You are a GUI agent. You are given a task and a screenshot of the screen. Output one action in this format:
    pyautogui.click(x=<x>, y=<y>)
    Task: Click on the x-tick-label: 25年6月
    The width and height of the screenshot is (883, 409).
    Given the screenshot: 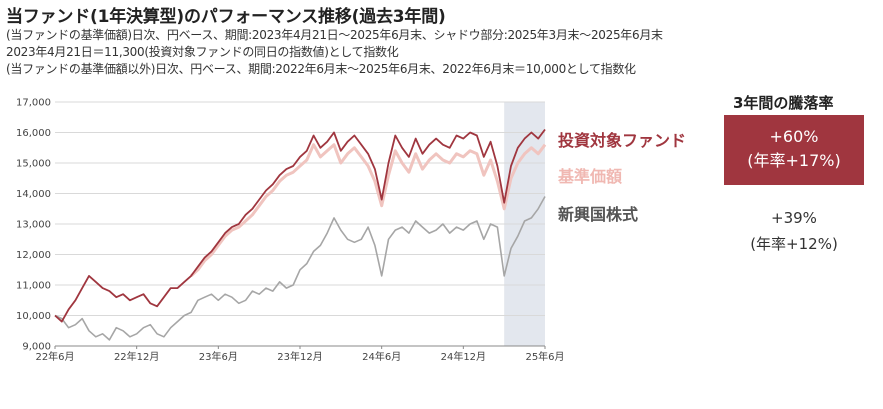 What is the action you would take?
    pyautogui.click(x=544, y=356)
    